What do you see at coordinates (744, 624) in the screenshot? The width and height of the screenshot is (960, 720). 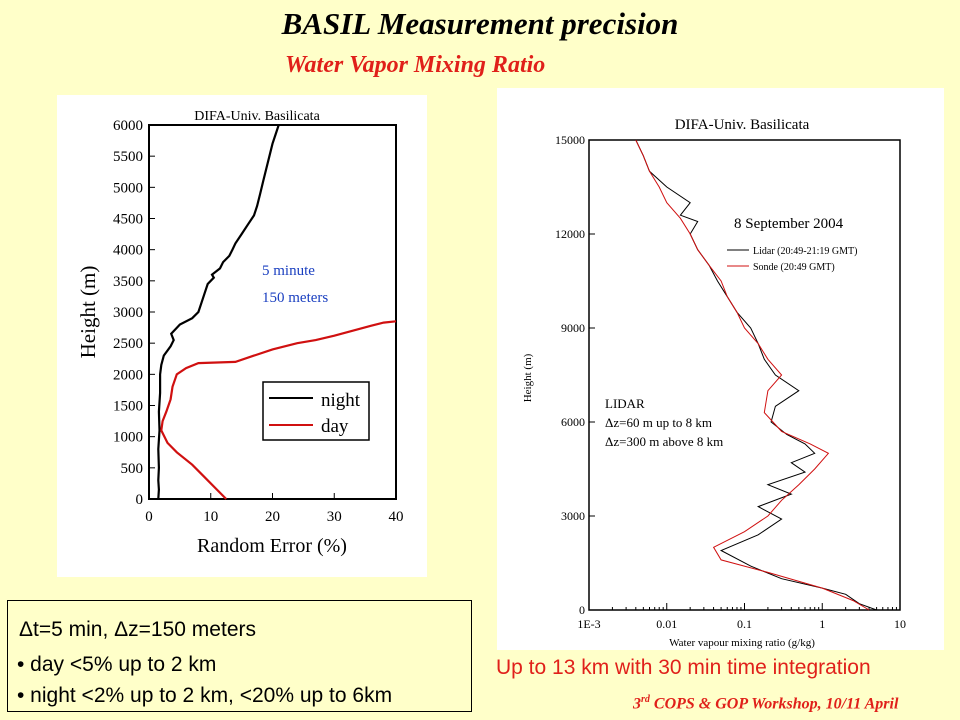 I see `x-tick-label: 0.1` at bounding box center [744, 624].